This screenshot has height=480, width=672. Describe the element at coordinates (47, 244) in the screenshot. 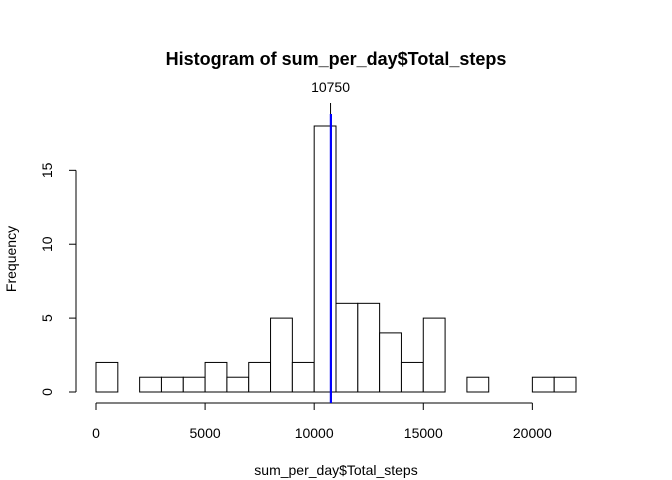

I see `y-tick-label-2: 10` at that location.